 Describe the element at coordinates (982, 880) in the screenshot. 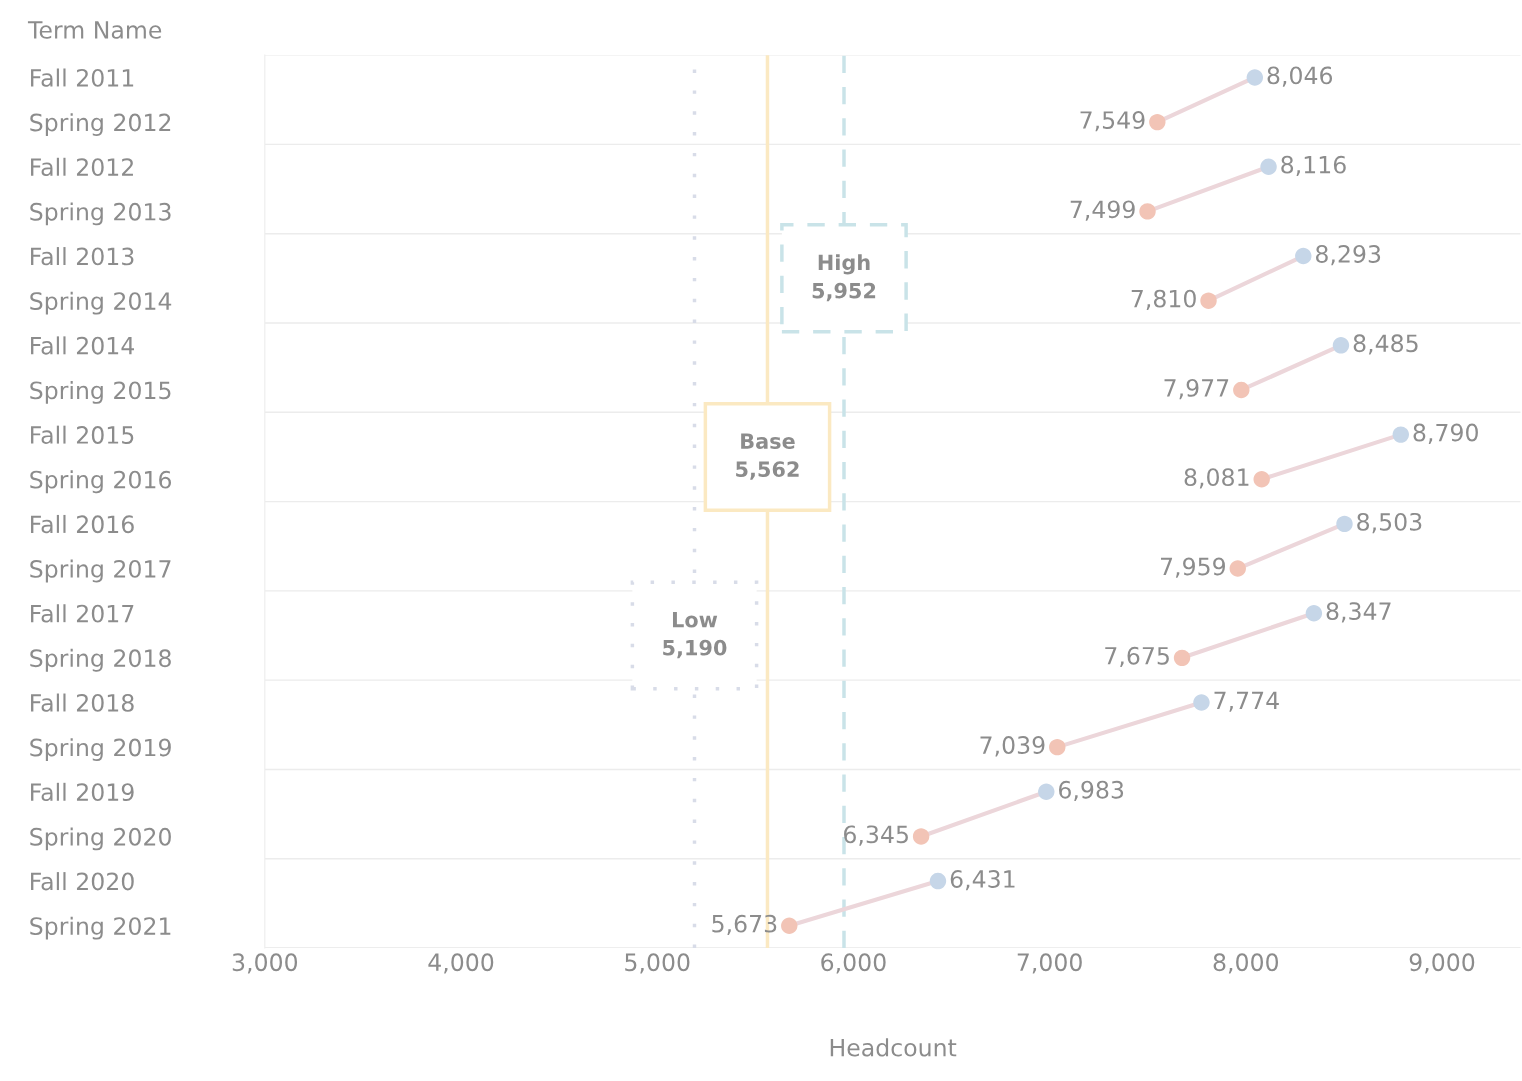

I see `data-label: 6,431` at that location.